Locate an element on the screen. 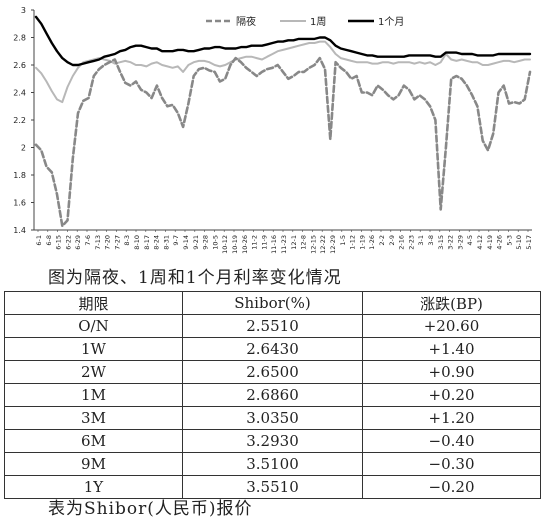 This screenshot has width=548, height=519. x-tick-label: 7-6 is located at coordinates (88, 240).